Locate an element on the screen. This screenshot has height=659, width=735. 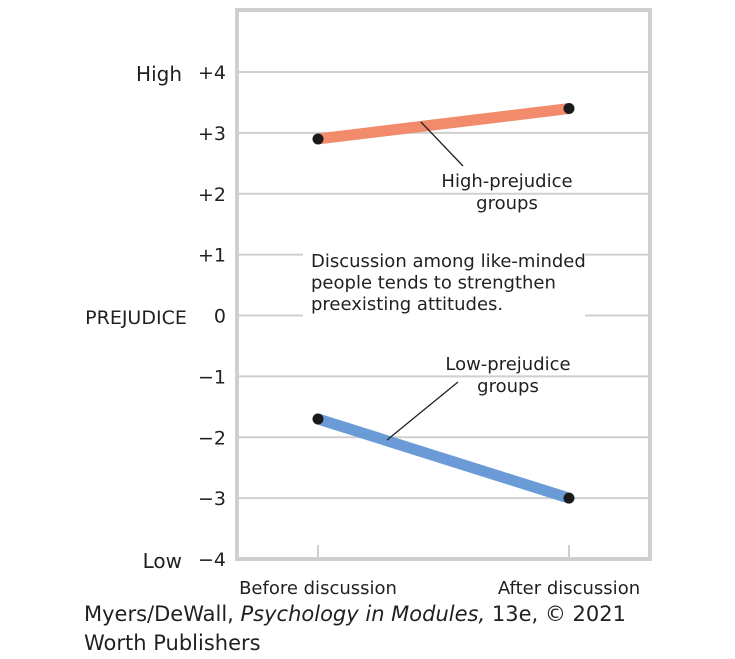
y-extreme-low: Low is located at coordinates (162, 561).